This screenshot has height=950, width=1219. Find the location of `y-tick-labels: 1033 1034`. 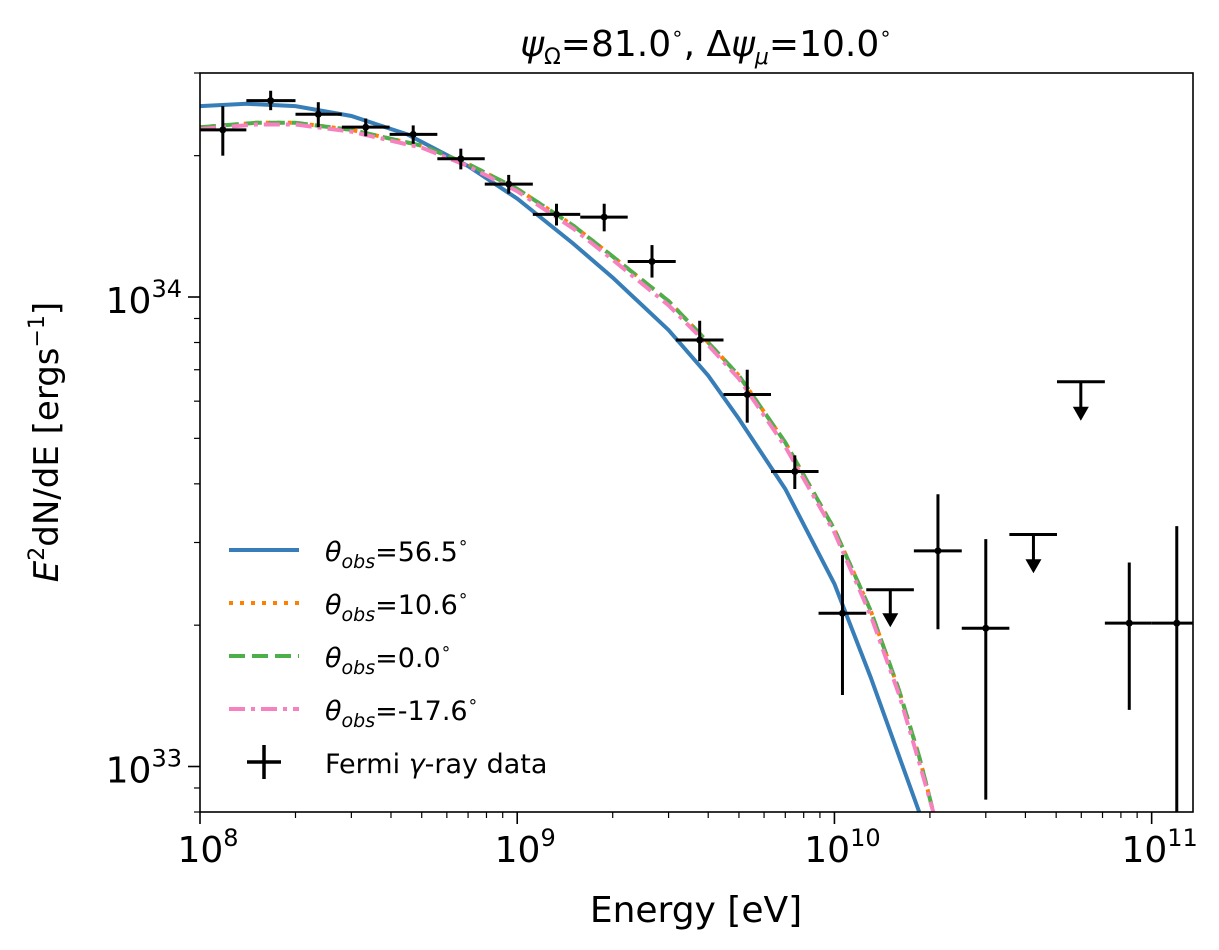

y-tick-labels: 1033 1034 is located at coordinates (144, 533).